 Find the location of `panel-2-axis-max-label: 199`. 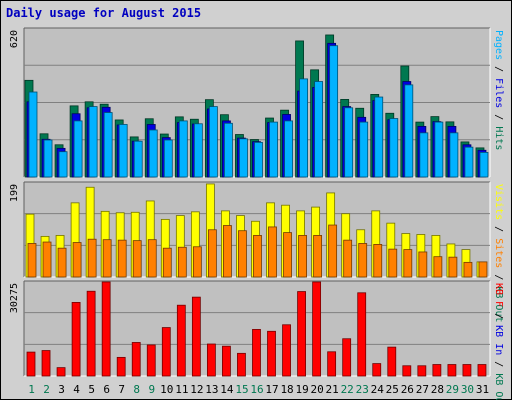

panel-2-axis-max-label: 199 is located at coordinates (14, 193).